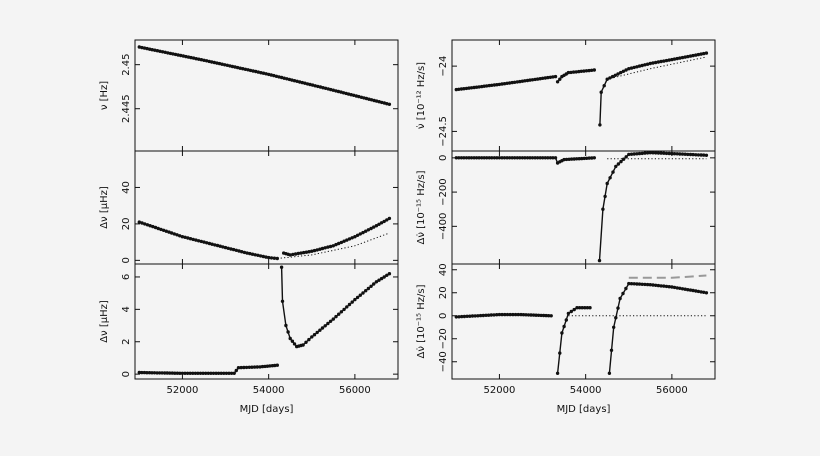 The width and height of the screenshot is (820, 456). I want to click on y-tick-label: −24.5, so click(443, 131).